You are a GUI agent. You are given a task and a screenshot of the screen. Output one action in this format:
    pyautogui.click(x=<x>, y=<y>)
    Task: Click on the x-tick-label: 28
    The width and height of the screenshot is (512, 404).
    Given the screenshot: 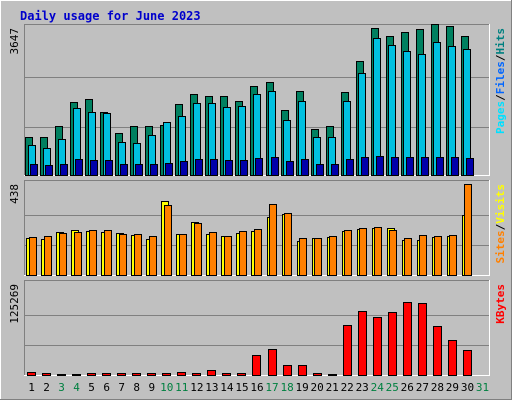 What is the action you would take?
    pyautogui.click(x=437, y=387)
    